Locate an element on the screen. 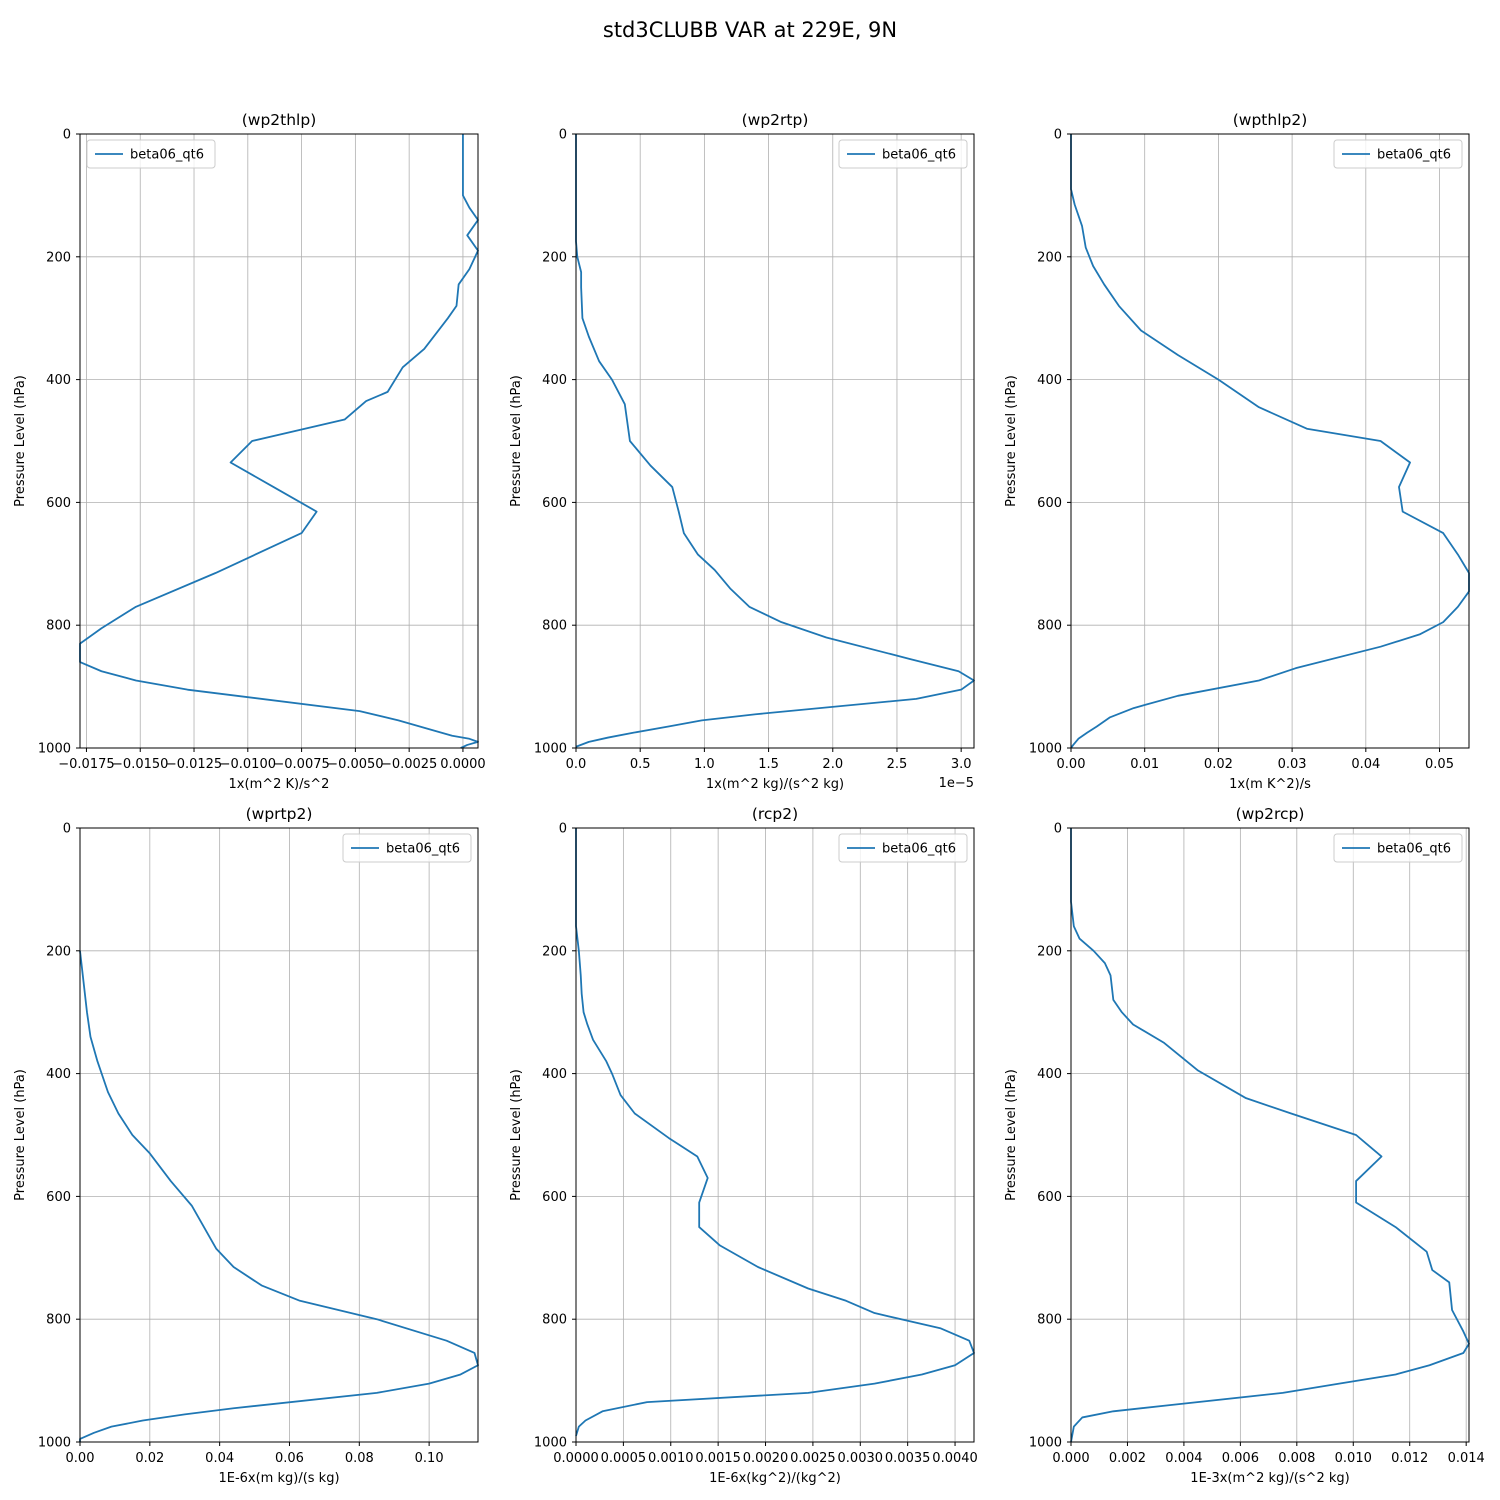  x-tick-label: −0.0050 is located at coordinates (355, 764).